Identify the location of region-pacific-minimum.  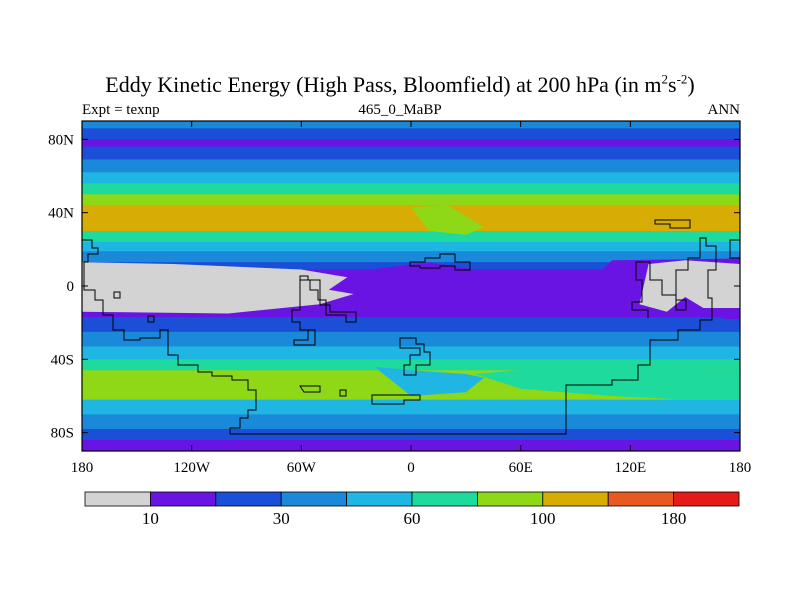
(219, 288).